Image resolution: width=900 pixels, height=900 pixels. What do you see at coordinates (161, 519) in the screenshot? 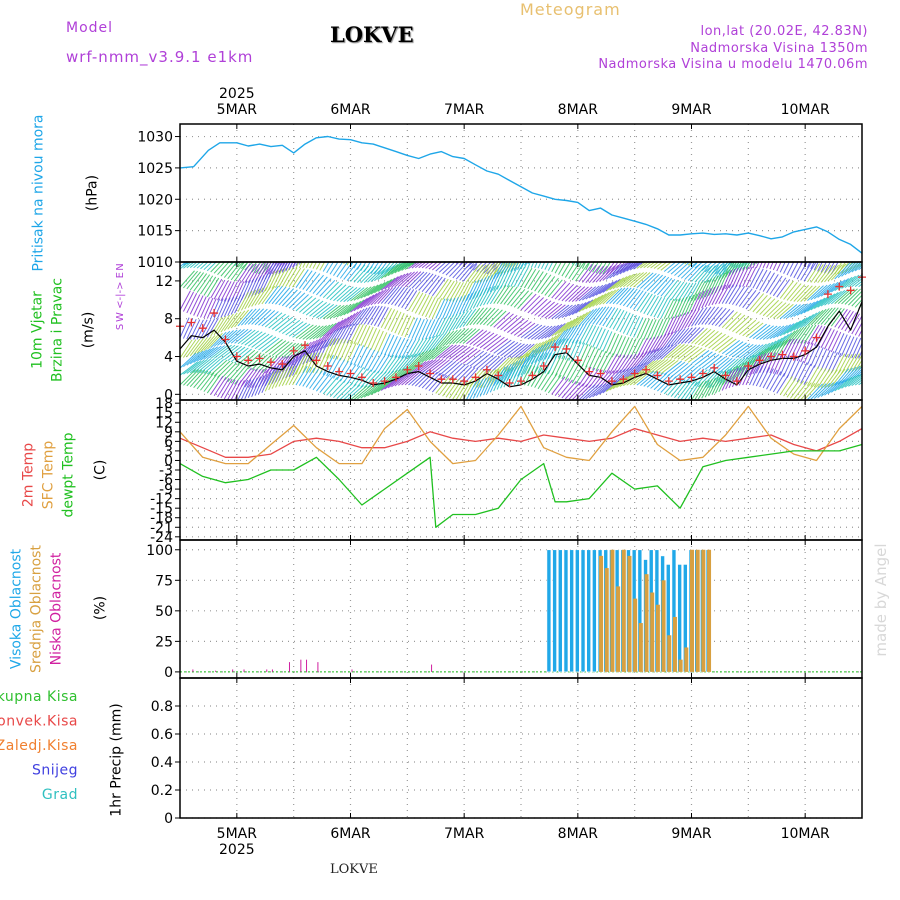
I see `y-tick-label: -18` at bounding box center [161, 519].